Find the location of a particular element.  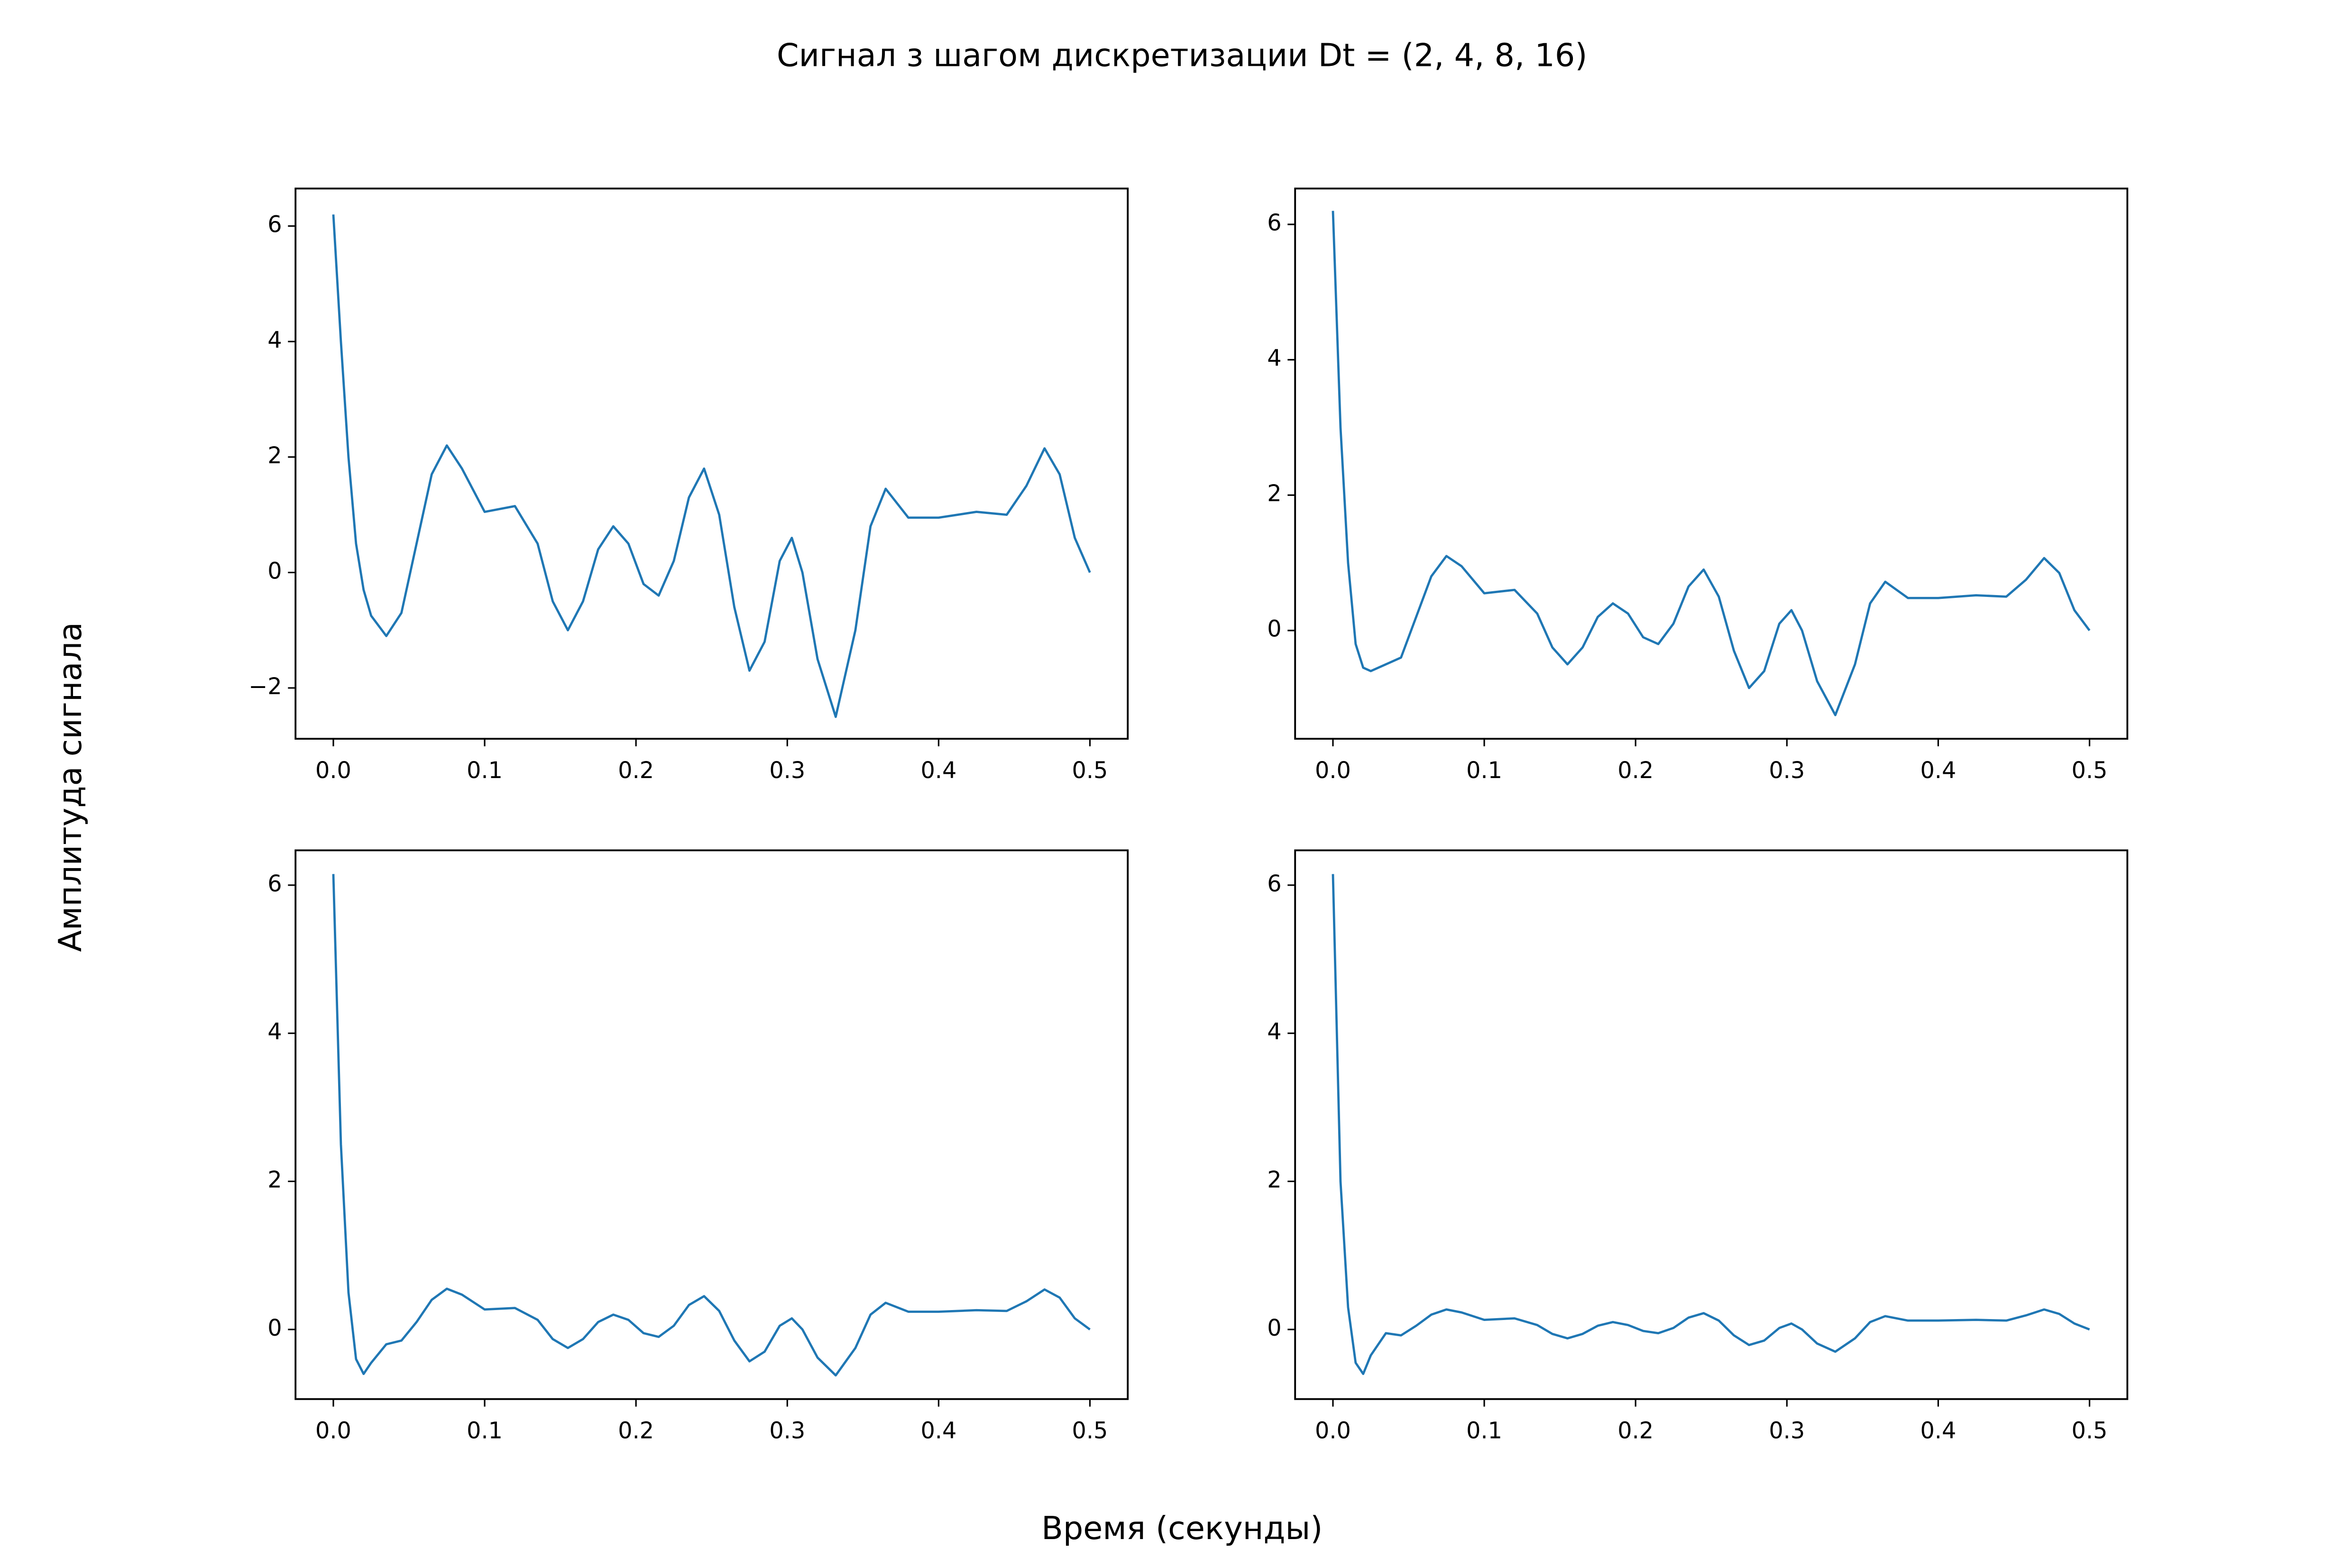

subplot: 0.0 0.1 0.2 0.3 0.4 0.5 −2 0 2 4 6 is located at coordinates (688, 485).